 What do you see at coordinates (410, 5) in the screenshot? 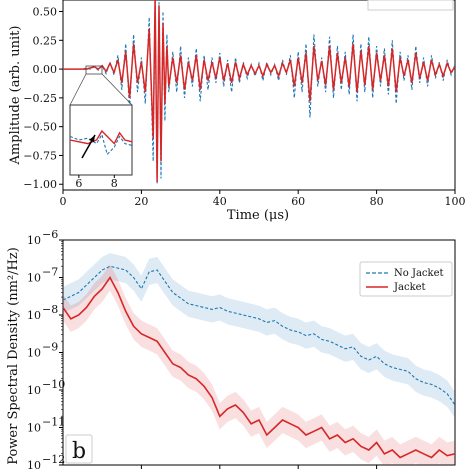
I see `panel-a-legend-box` at bounding box center [410, 5].